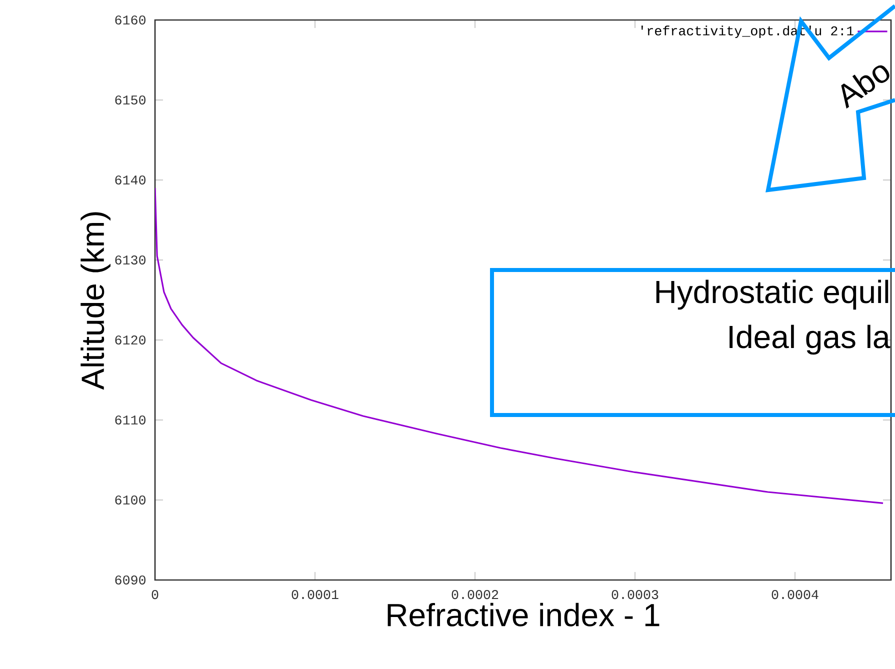  Describe the element at coordinates (130, 20) in the screenshot. I see `y-tick-label: 6160` at that location.